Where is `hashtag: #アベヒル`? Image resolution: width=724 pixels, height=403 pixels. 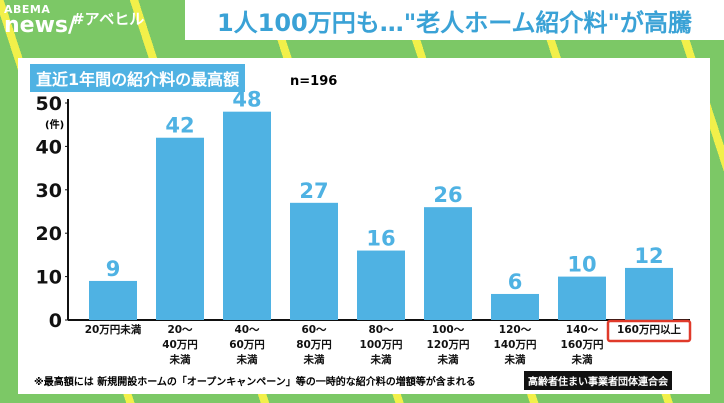
hashtag: #アベヒル is located at coordinates (108, 19).